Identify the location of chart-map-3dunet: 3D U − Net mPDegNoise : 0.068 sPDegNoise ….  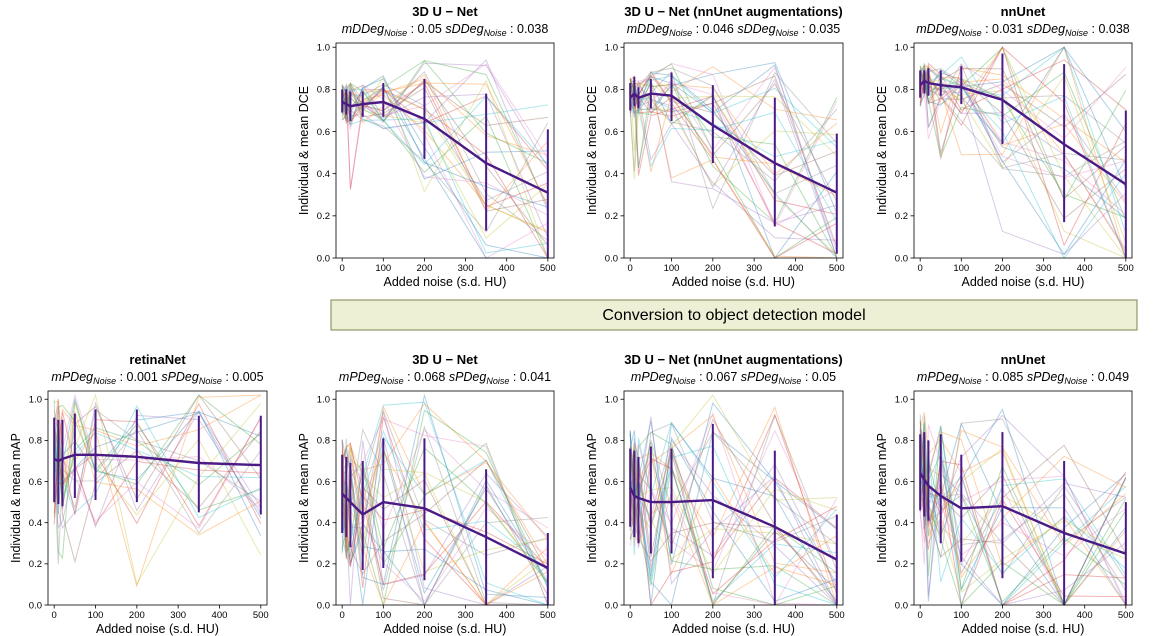
(426, 494).